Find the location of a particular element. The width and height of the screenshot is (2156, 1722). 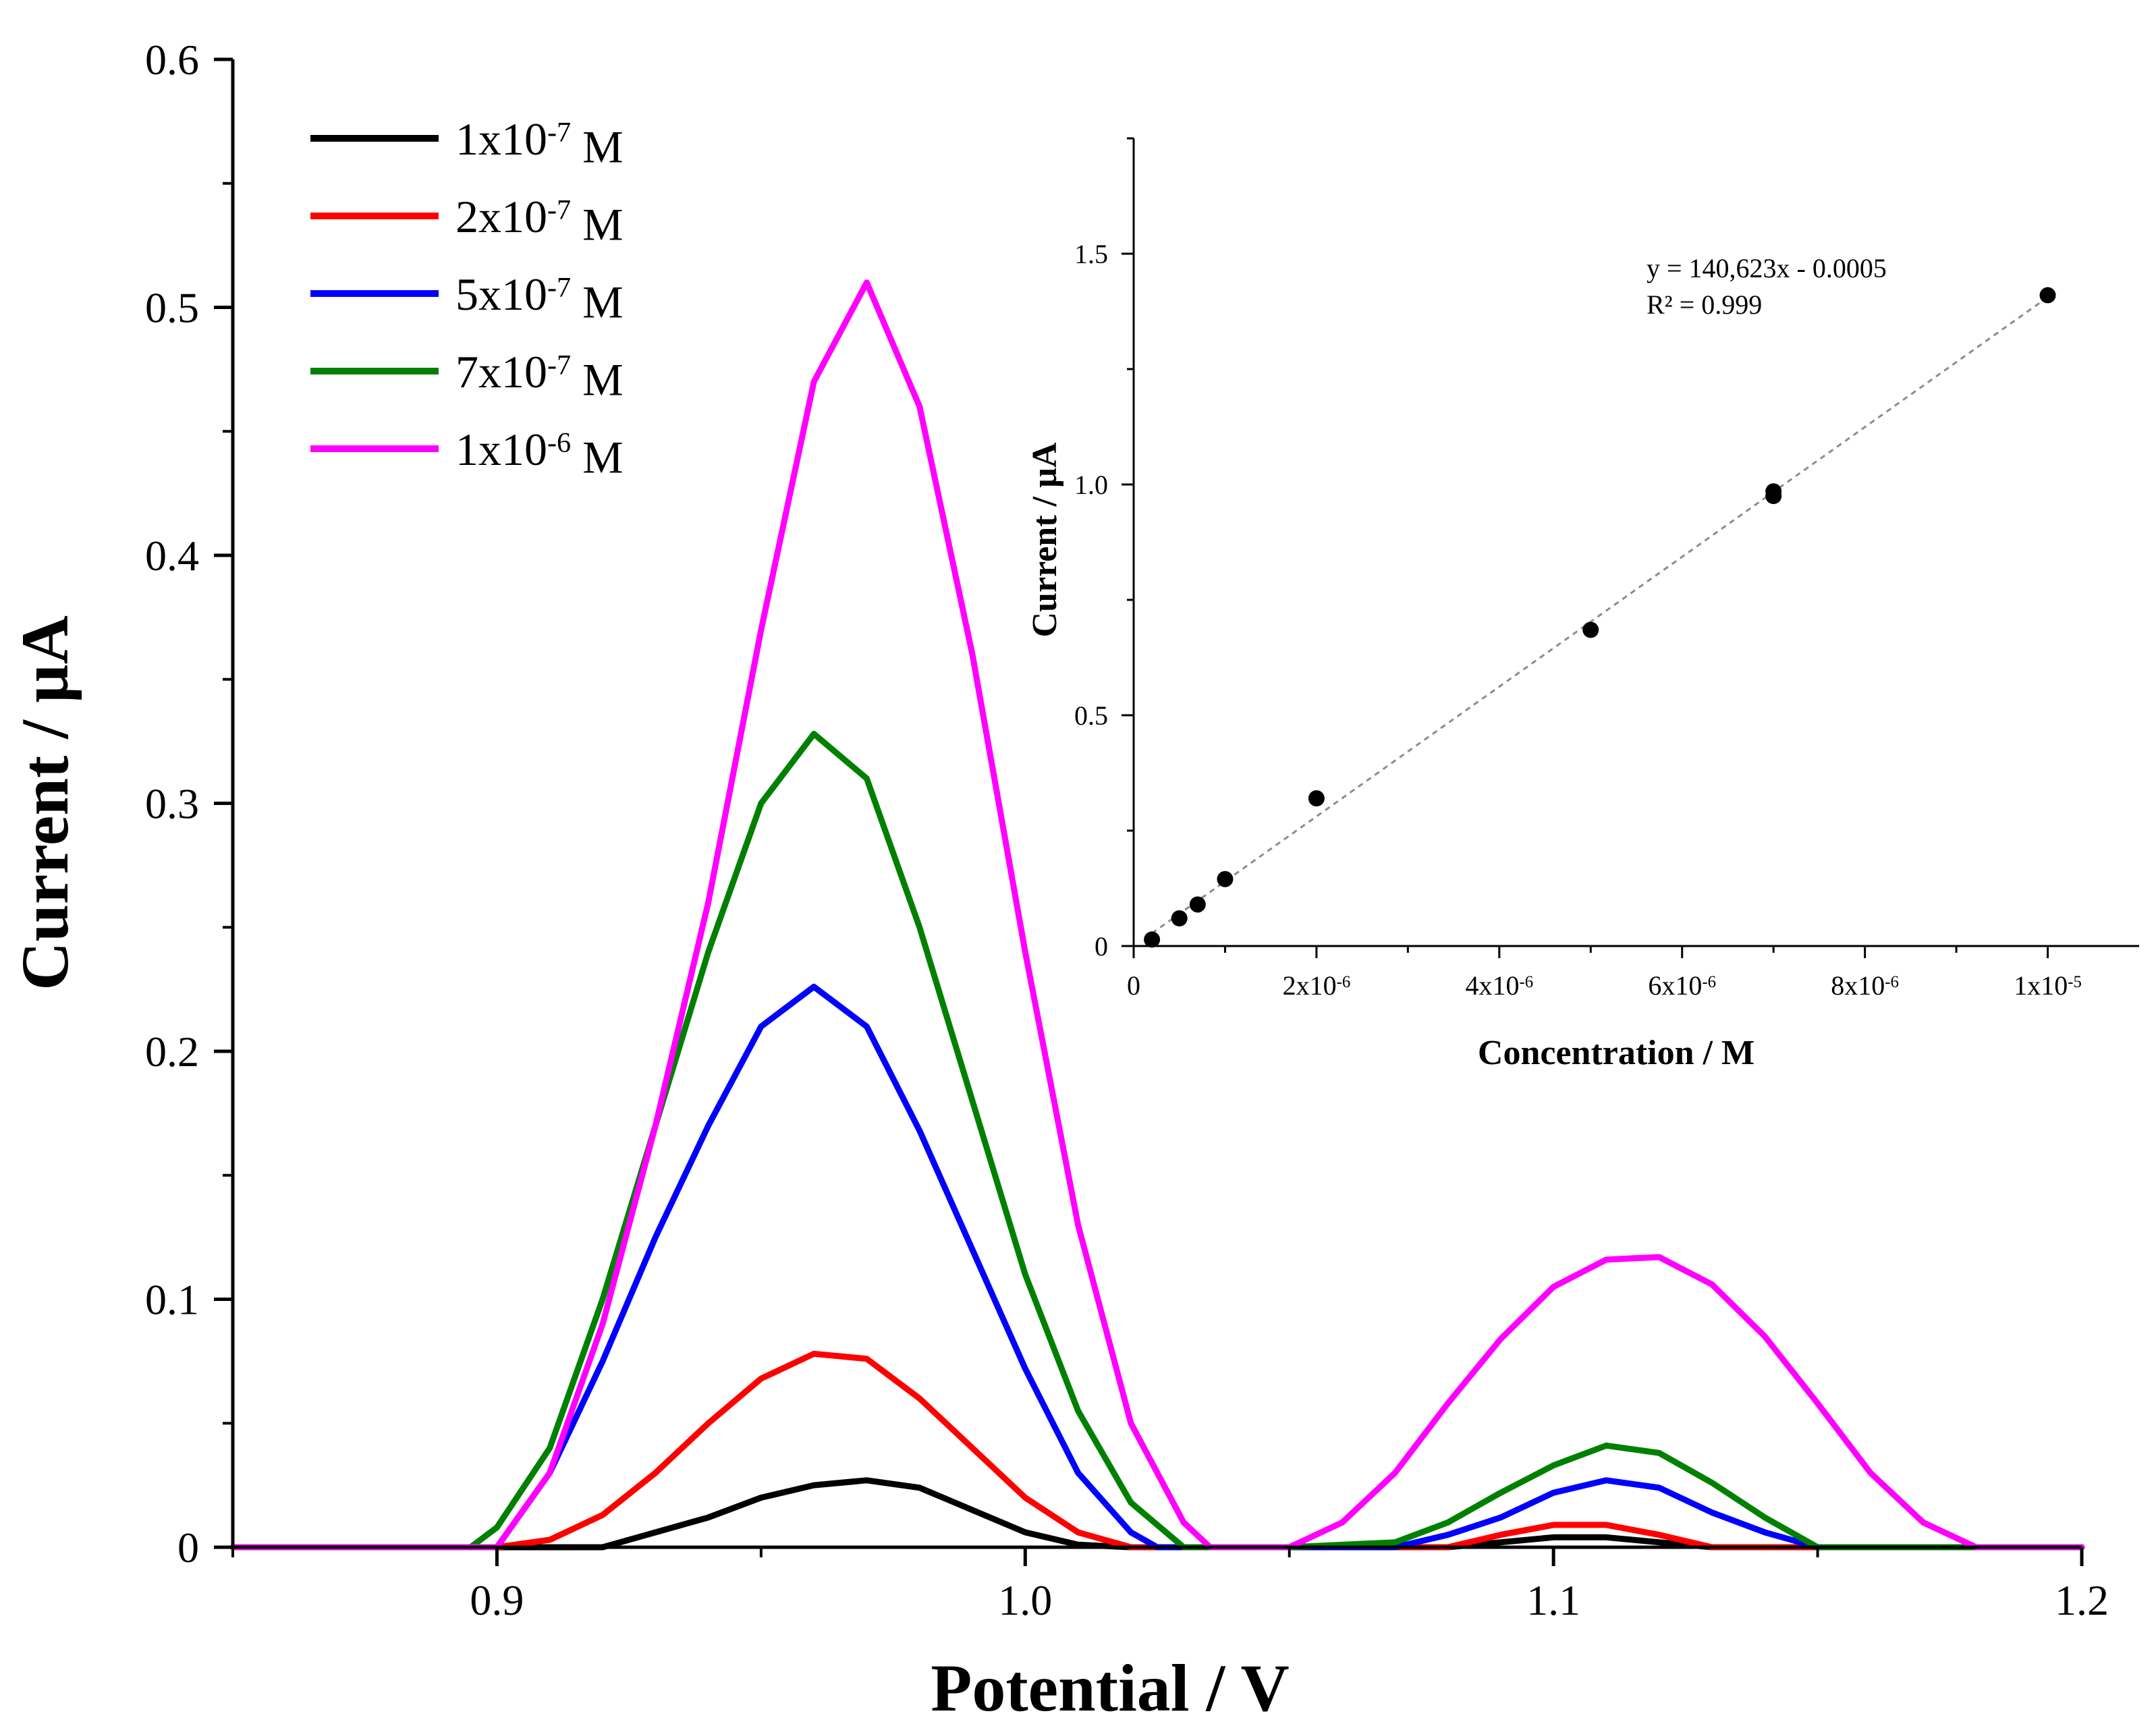

inset-x-tick-label-base: 1x10 is located at coordinates (2041, 986).